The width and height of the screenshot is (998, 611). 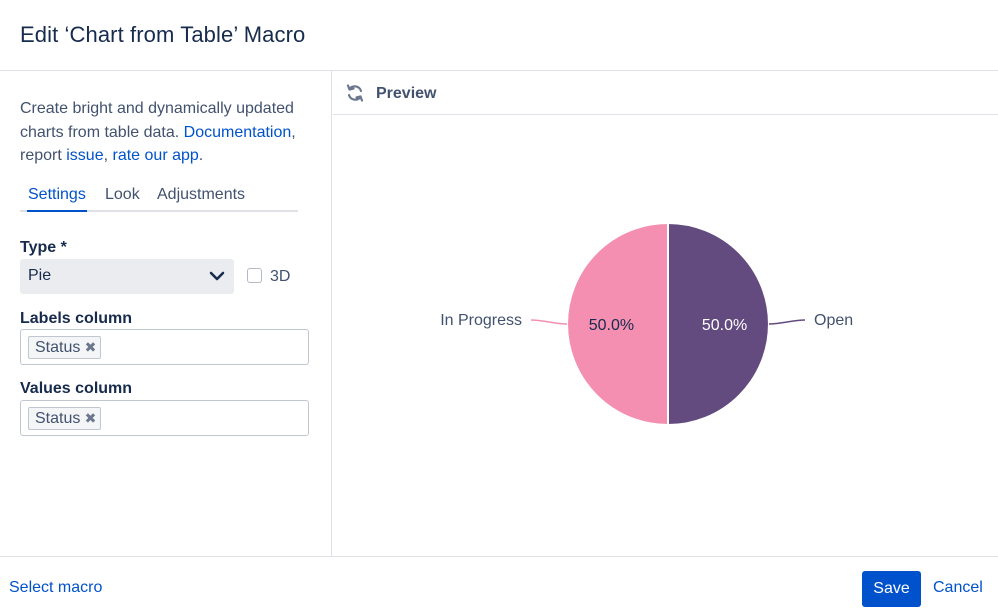 What do you see at coordinates (499, 583) in the screenshot?
I see `dialog-footer: Select macro Save Cancel` at bounding box center [499, 583].